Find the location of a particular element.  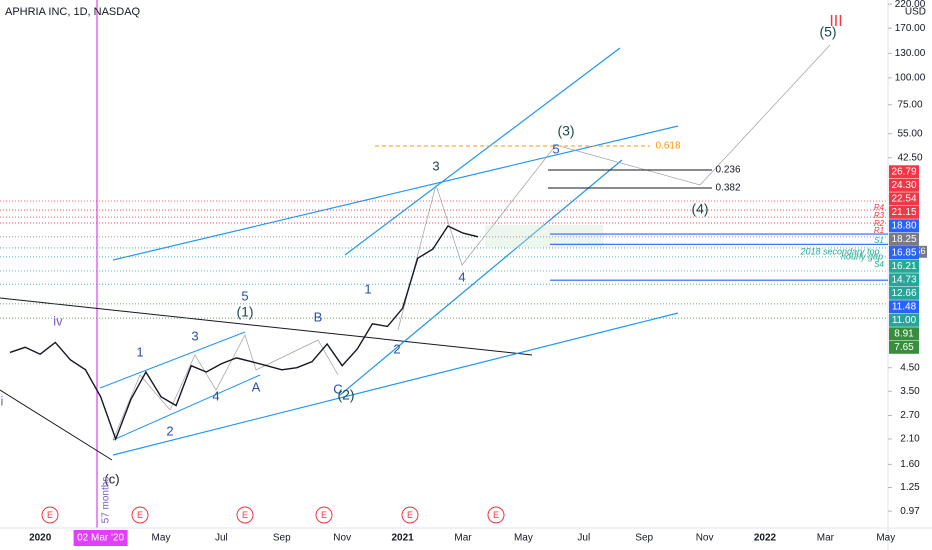

price-label: 11.00 is located at coordinates (904, 320).